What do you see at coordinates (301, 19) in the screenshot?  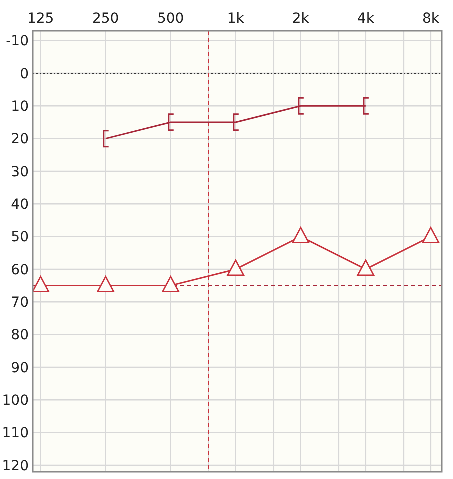 I see `x-tick-label: 2k` at bounding box center [301, 19].